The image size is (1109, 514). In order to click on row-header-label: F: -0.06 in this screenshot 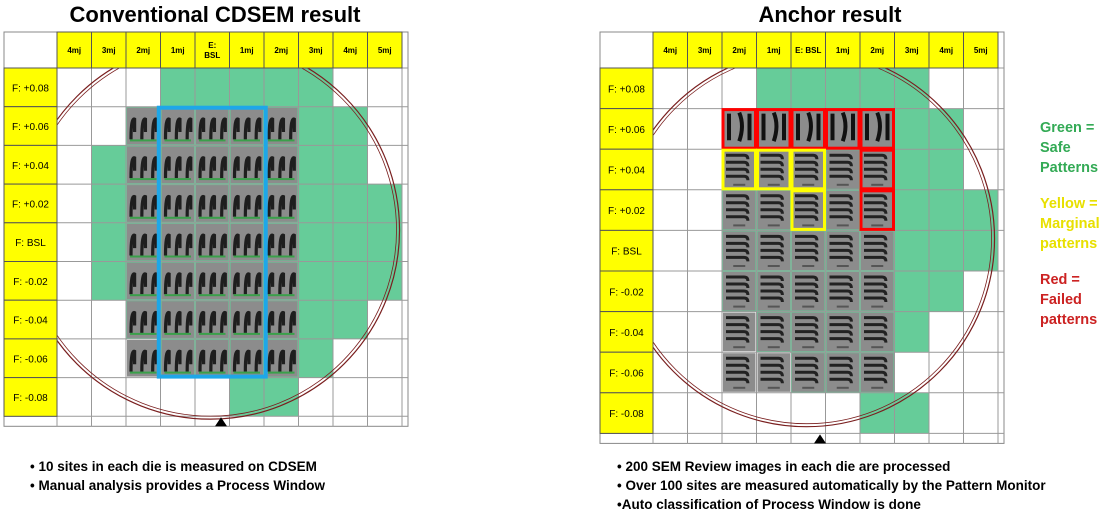, I will do `click(30, 359)`.